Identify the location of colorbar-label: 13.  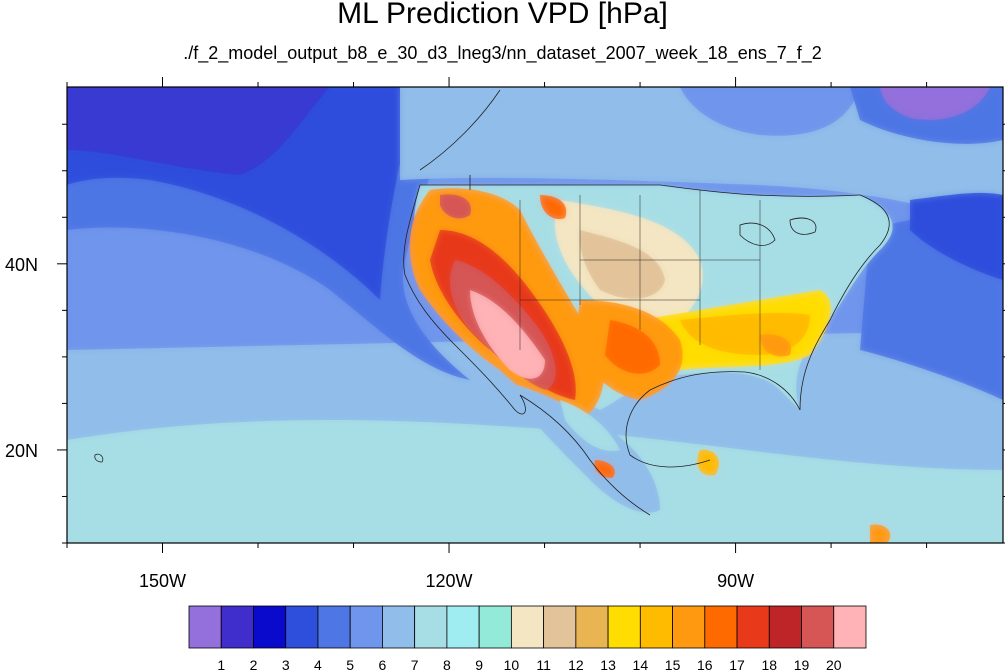
(608, 664).